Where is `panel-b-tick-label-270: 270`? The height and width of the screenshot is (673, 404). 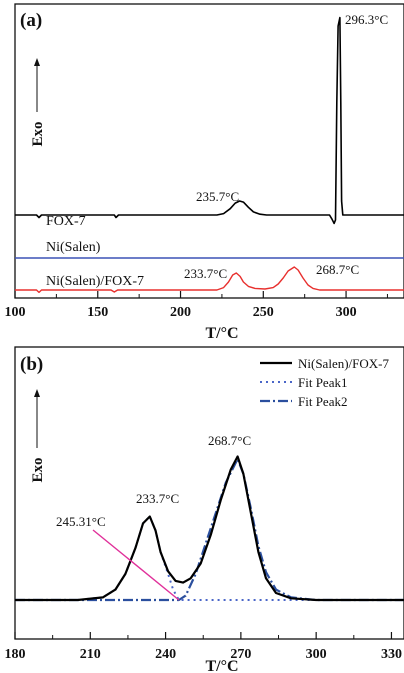 panel-b-tick-label-270: 270 is located at coordinates (240, 654).